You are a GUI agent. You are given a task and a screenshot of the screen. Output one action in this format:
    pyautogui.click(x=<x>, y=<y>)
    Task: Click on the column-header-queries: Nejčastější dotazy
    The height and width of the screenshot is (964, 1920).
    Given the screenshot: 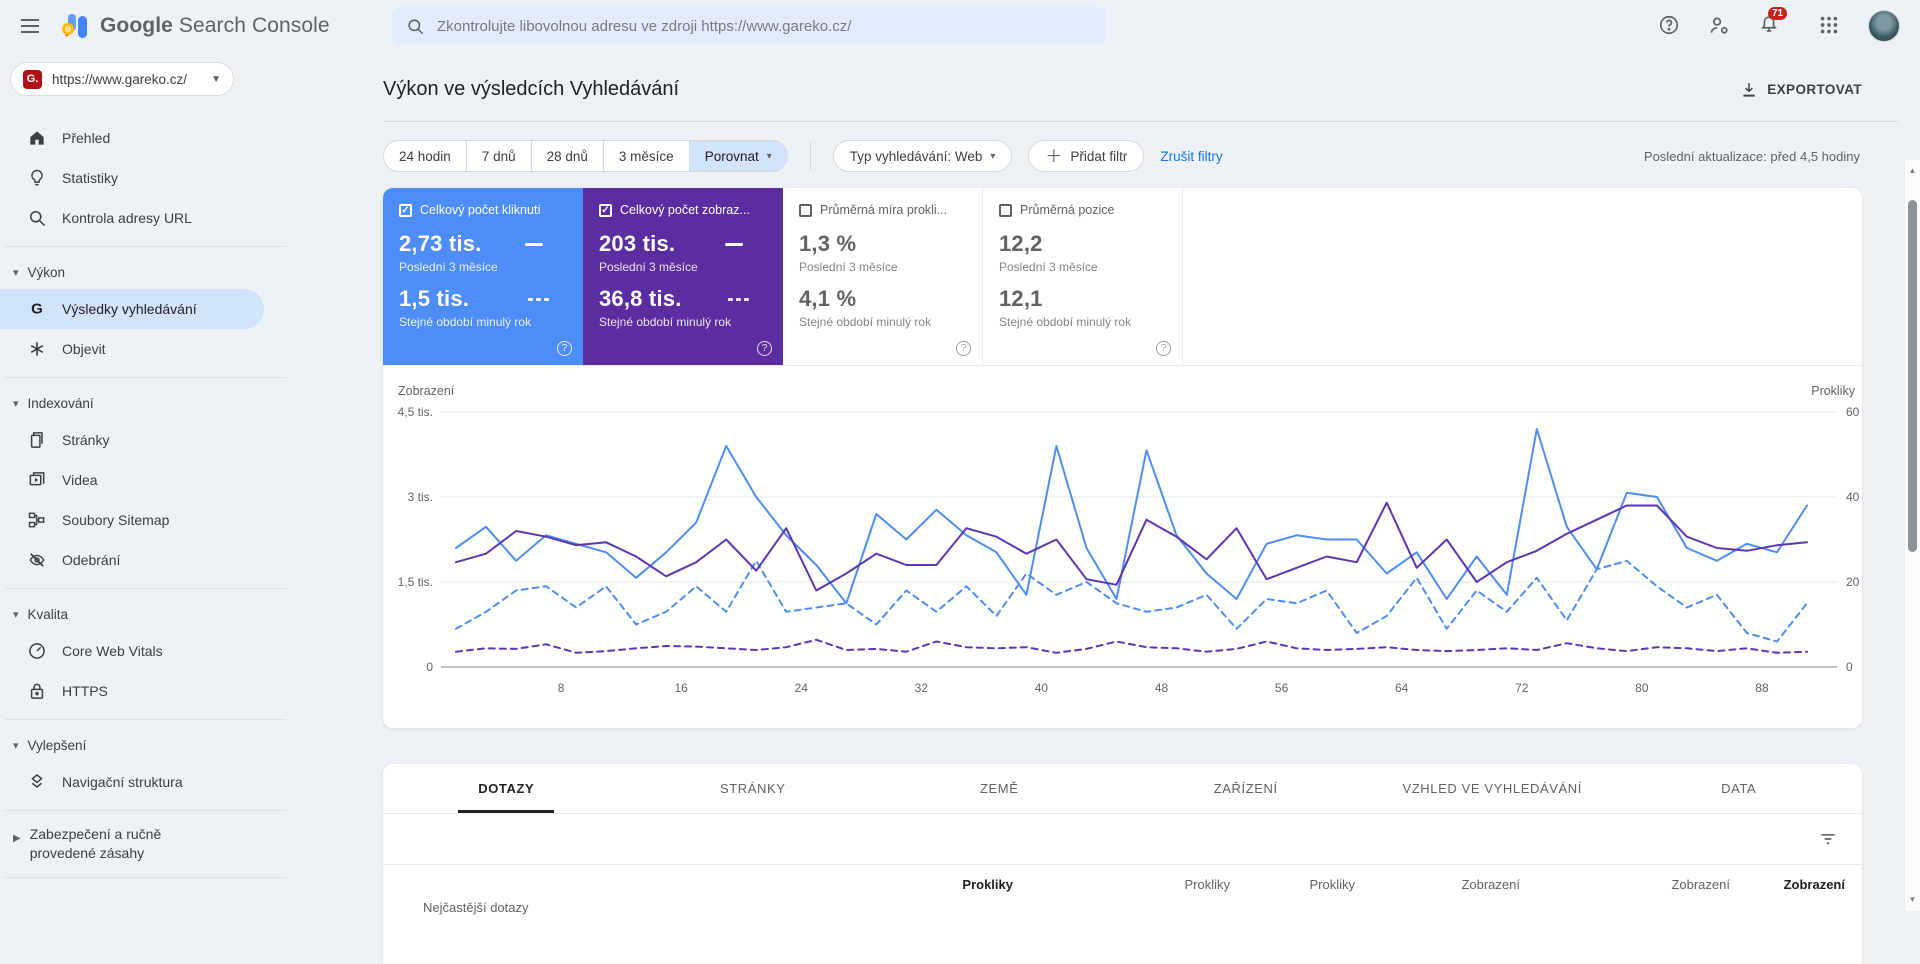 What is the action you would take?
    pyautogui.click(x=476, y=907)
    